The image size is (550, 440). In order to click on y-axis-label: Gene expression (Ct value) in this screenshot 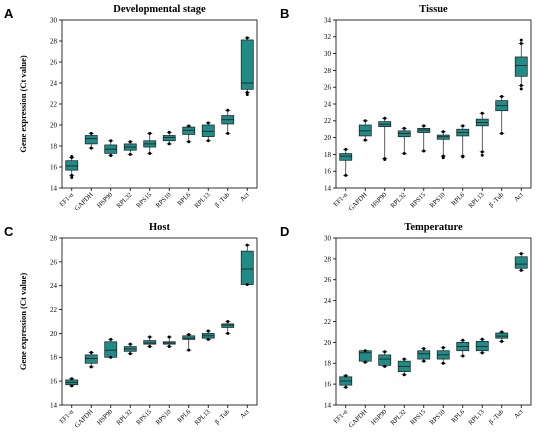, I will do `click(23, 322)`.